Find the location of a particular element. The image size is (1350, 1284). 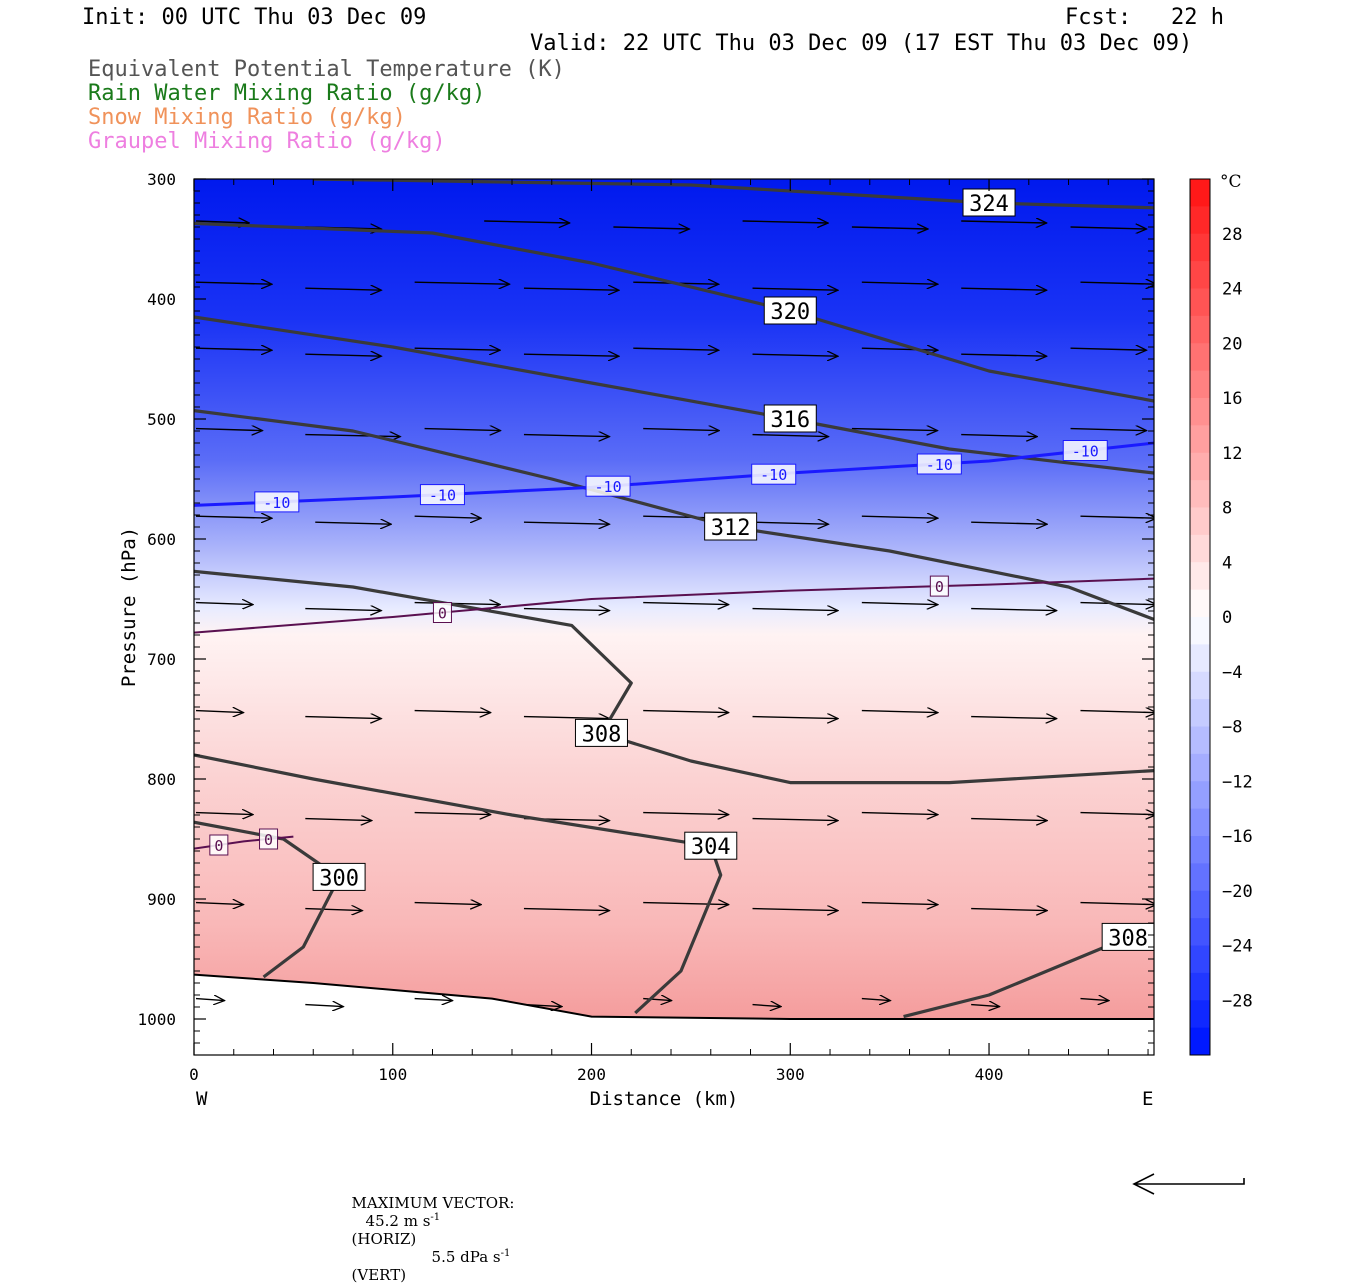

colorbar-tick-label: 4 is located at coordinates (1227, 563).